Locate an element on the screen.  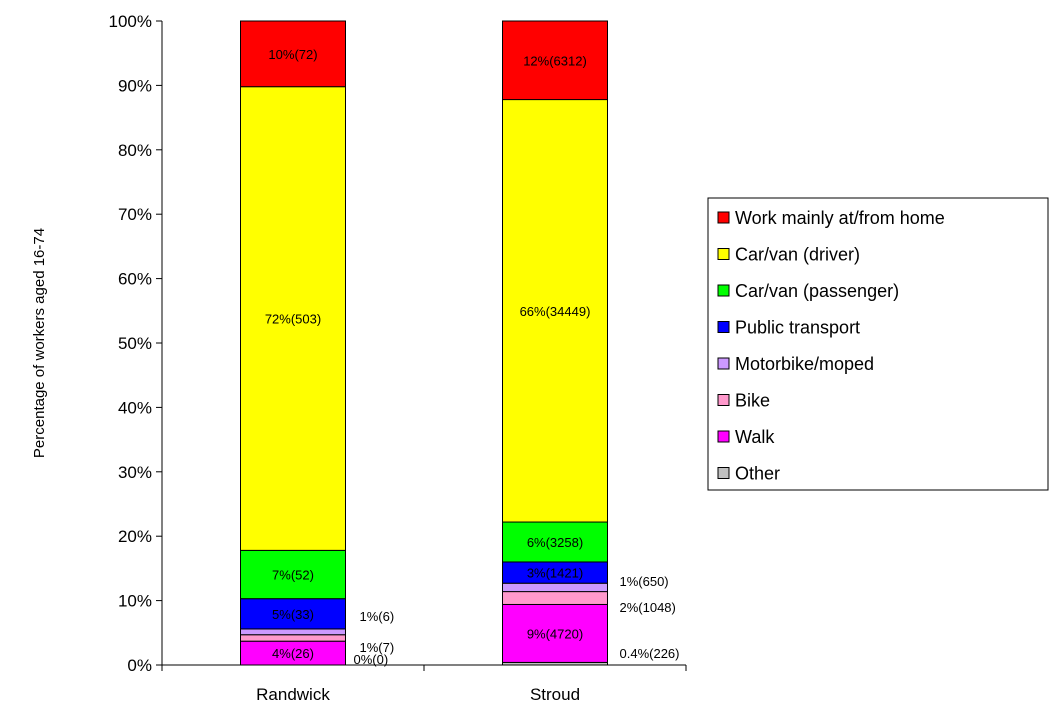
data-label-stroud-work-mainly-at-from-home: 12%(6312) is located at coordinates (555, 60).